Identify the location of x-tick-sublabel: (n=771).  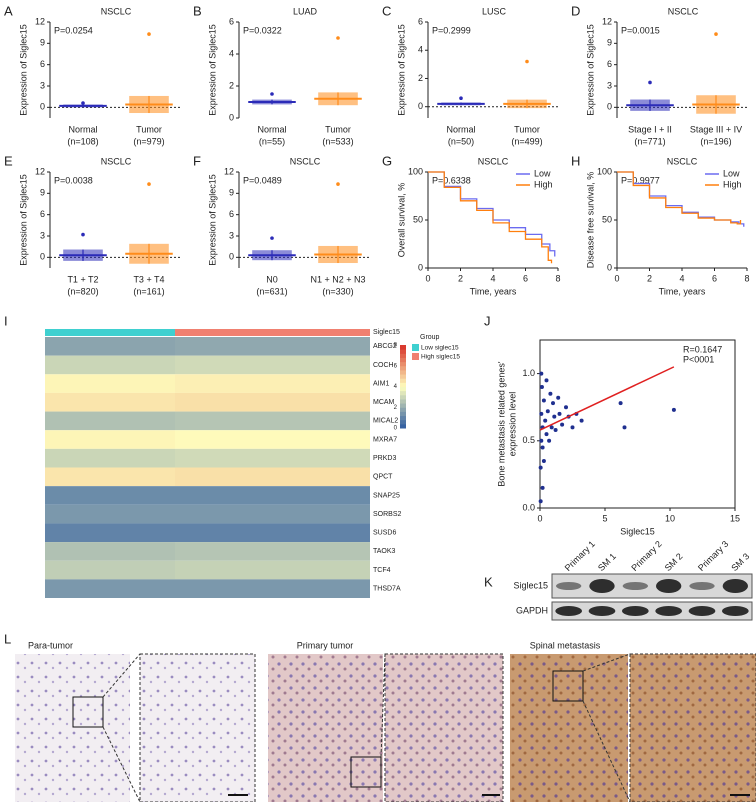
(649, 141).